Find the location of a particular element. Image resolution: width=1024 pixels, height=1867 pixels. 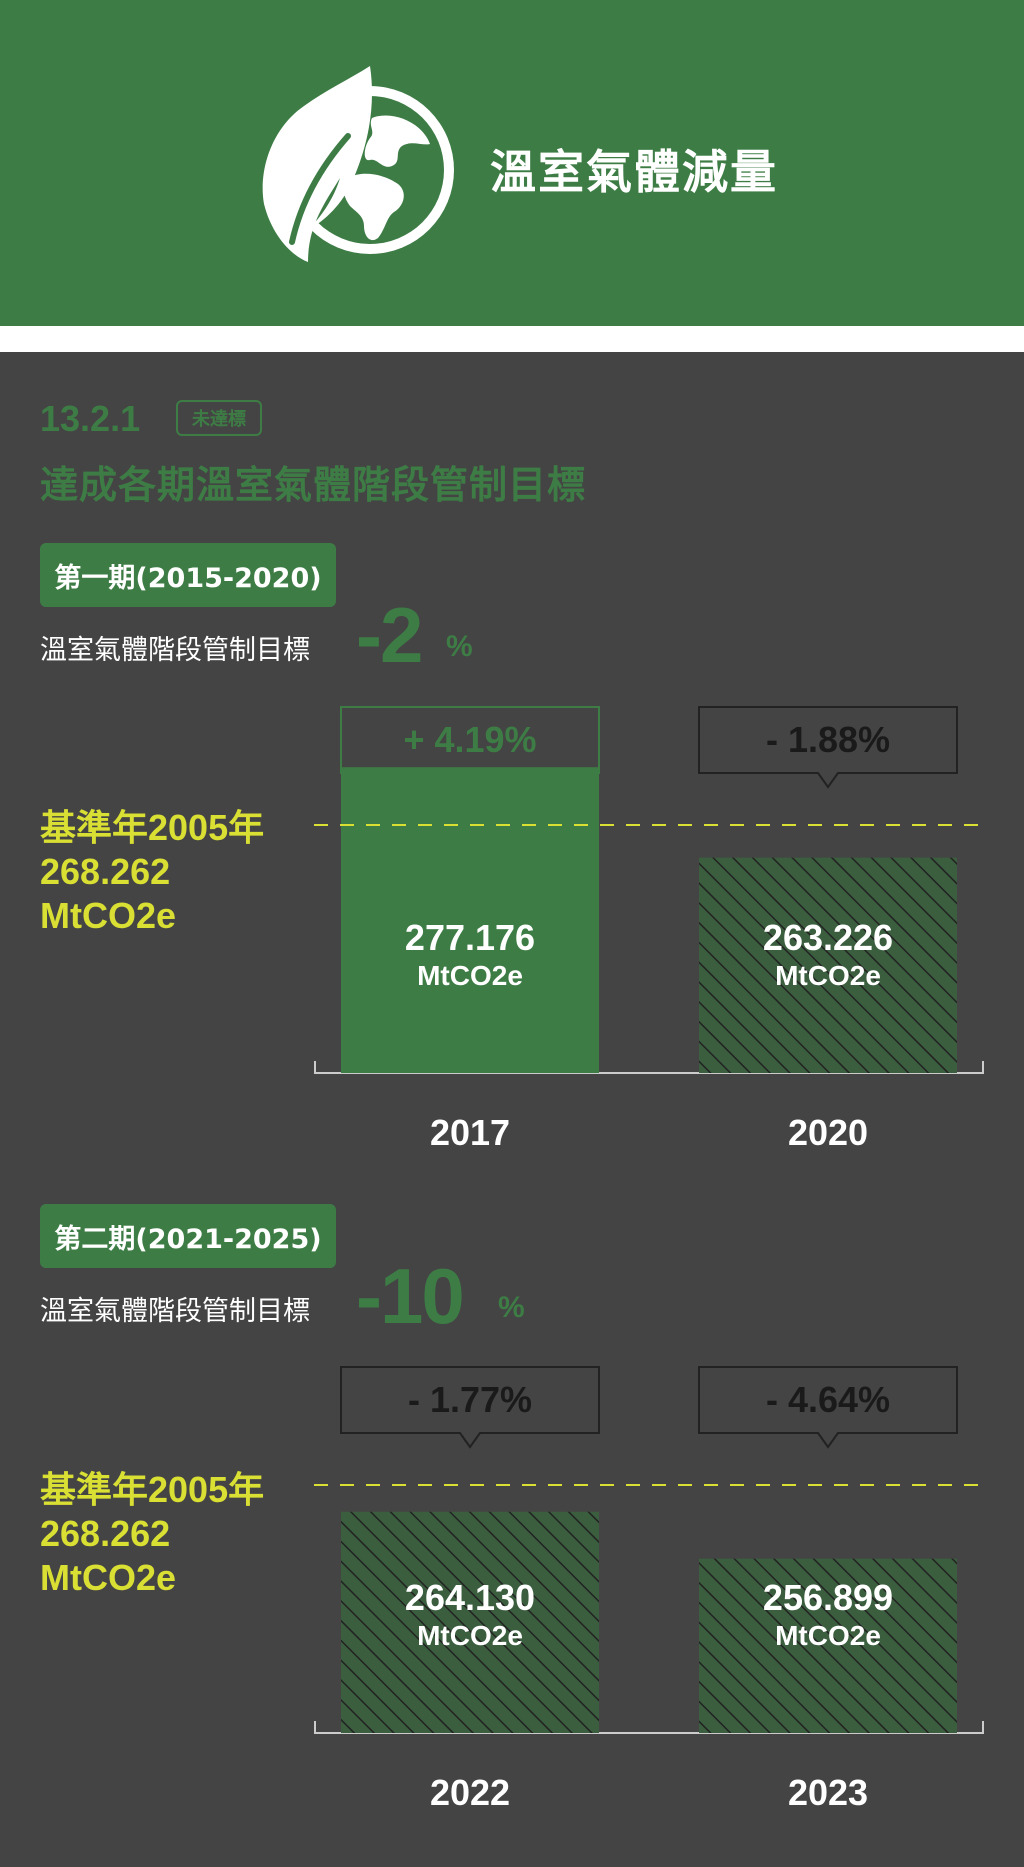

change-label: - 1.88% is located at coordinates (828, 739).